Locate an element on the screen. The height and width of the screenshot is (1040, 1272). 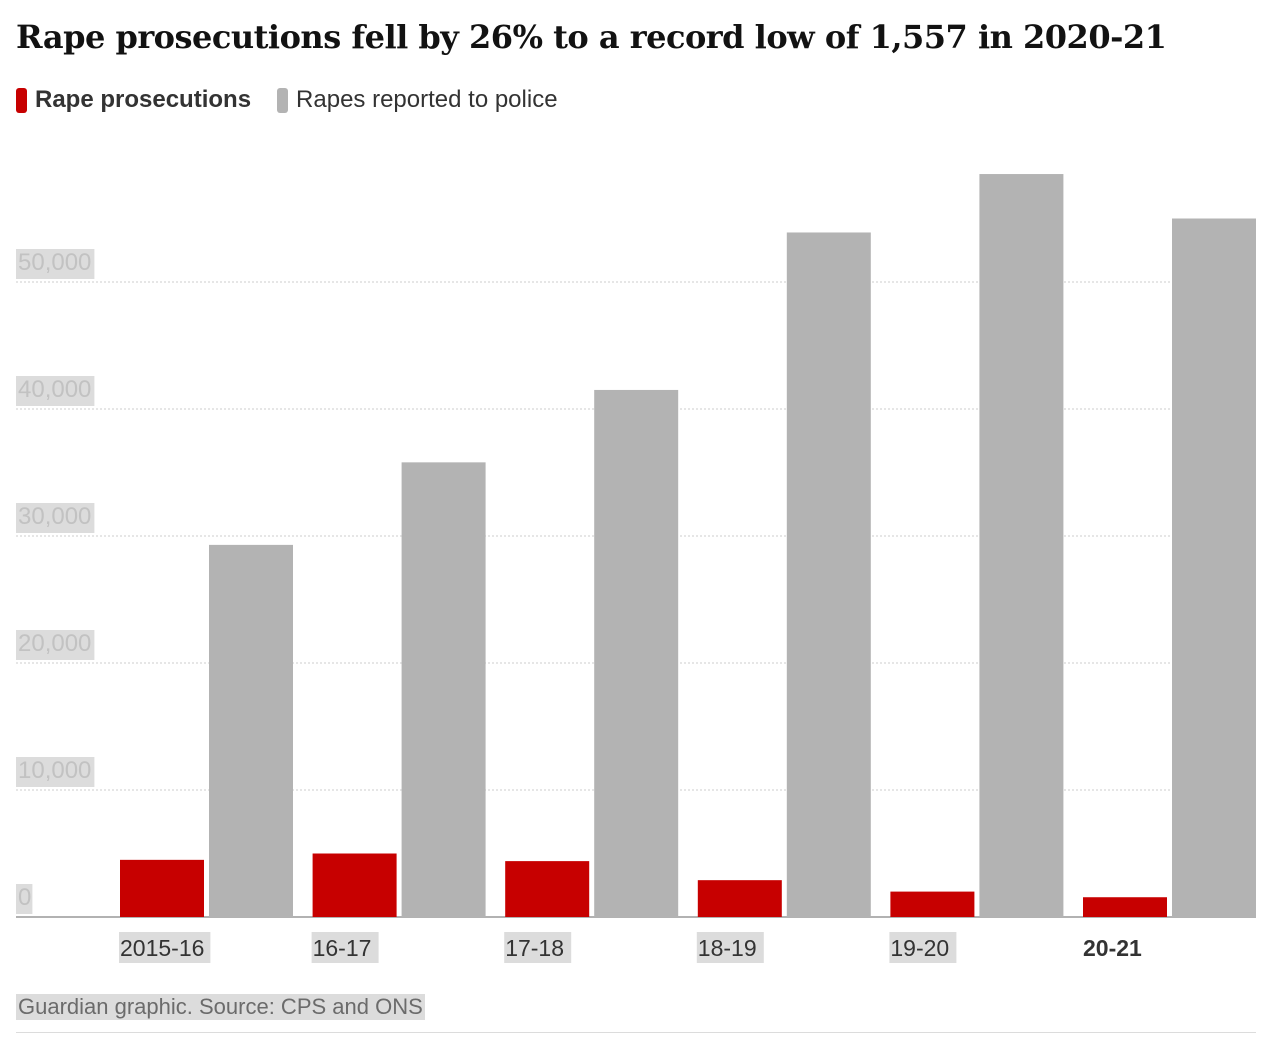
legend-swatch-reported is located at coordinates (283, 100).